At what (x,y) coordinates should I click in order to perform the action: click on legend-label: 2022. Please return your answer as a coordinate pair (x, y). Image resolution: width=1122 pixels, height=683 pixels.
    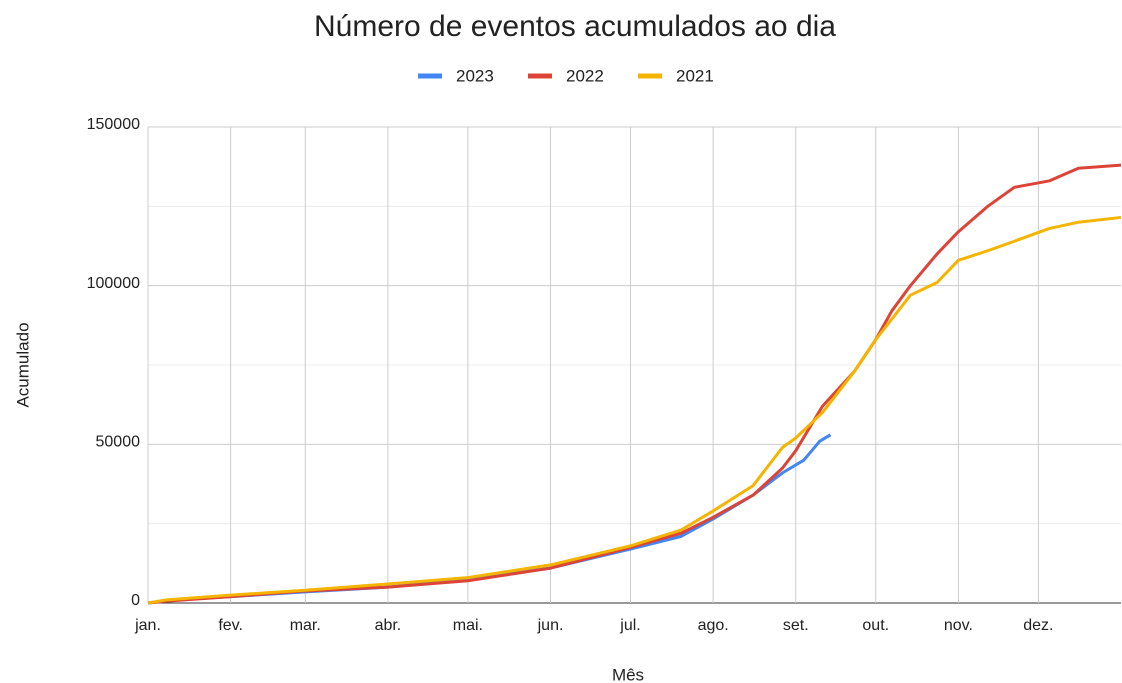
    Looking at the image, I should click on (585, 75).